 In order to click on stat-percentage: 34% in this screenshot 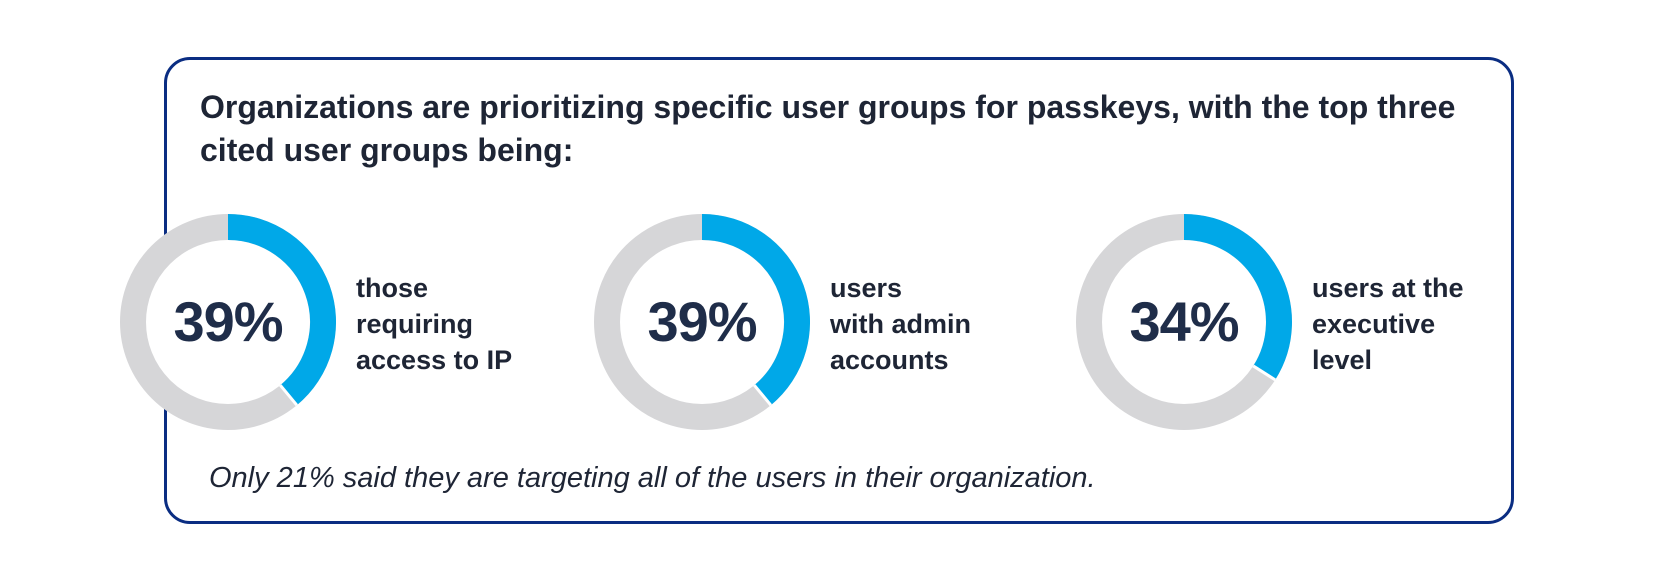, I will do `click(1184, 321)`.